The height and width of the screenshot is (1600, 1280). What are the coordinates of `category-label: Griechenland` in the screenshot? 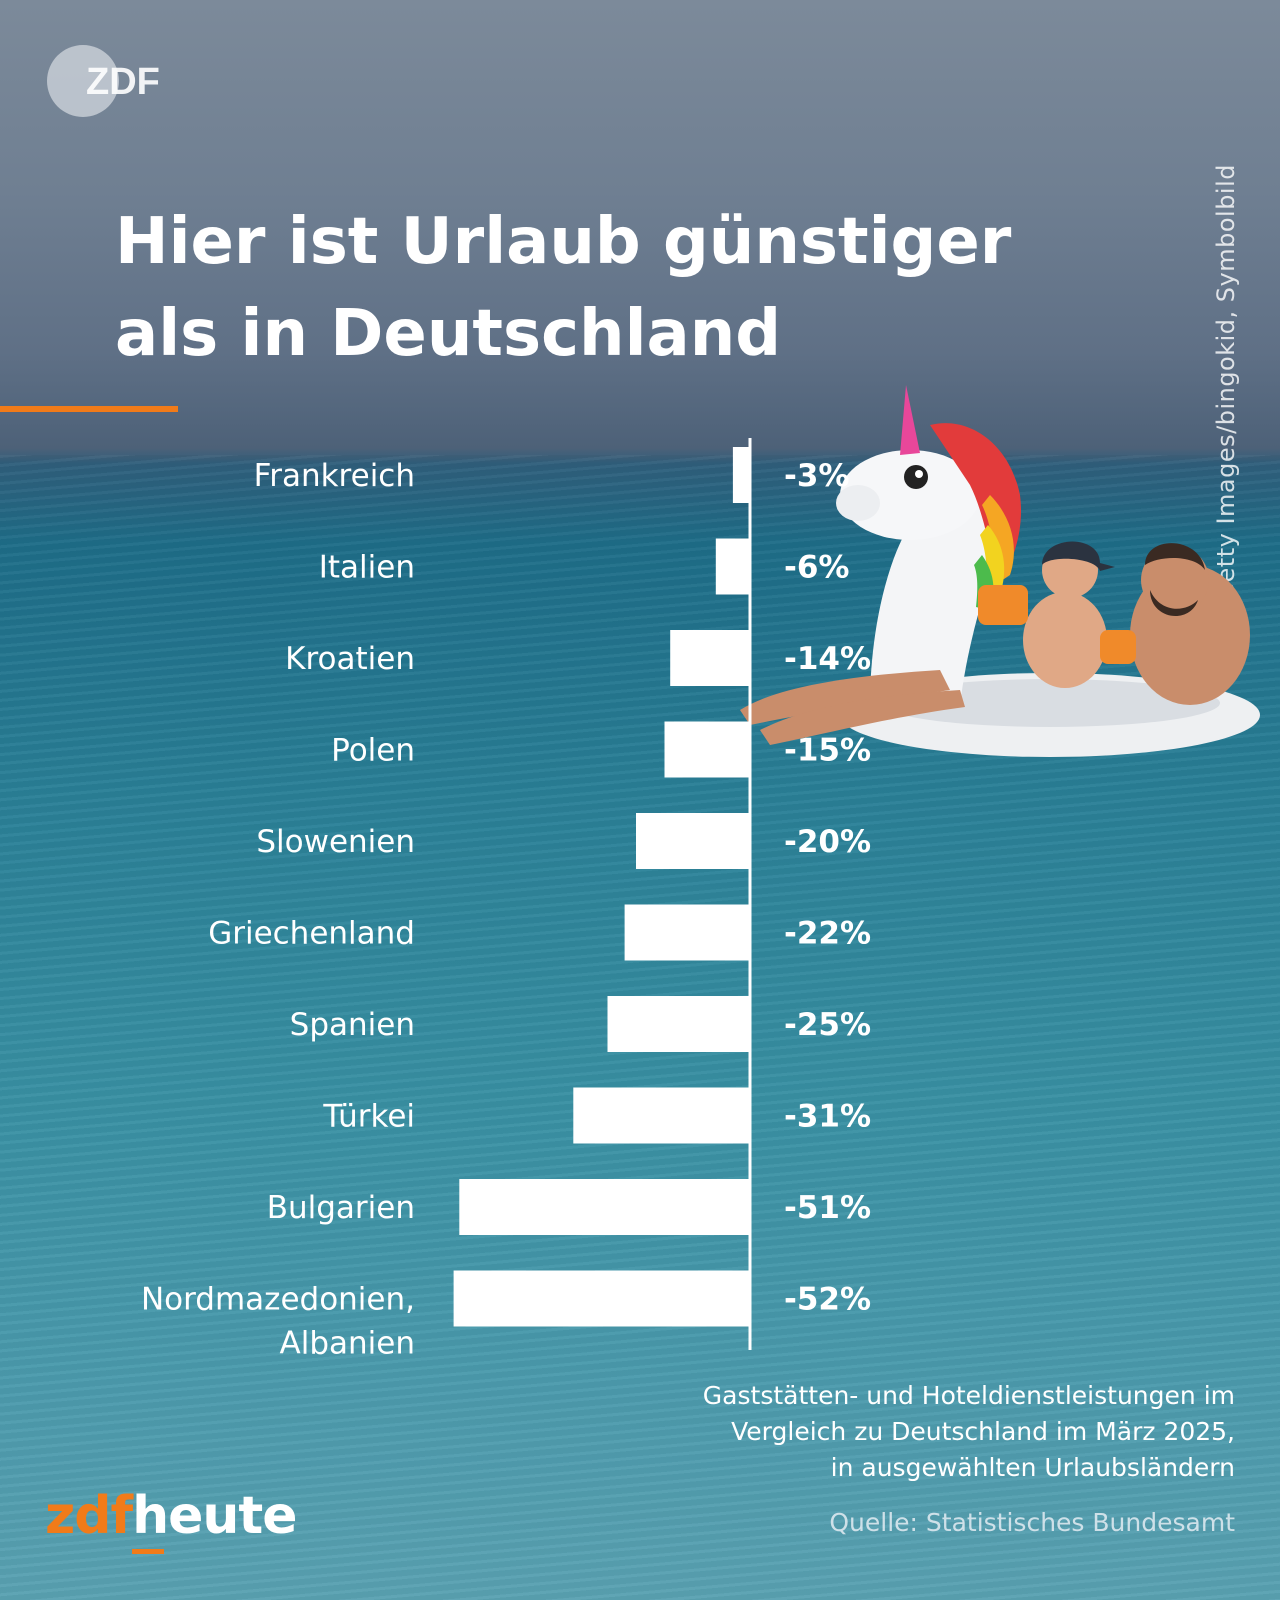 It's located at (311, 934).